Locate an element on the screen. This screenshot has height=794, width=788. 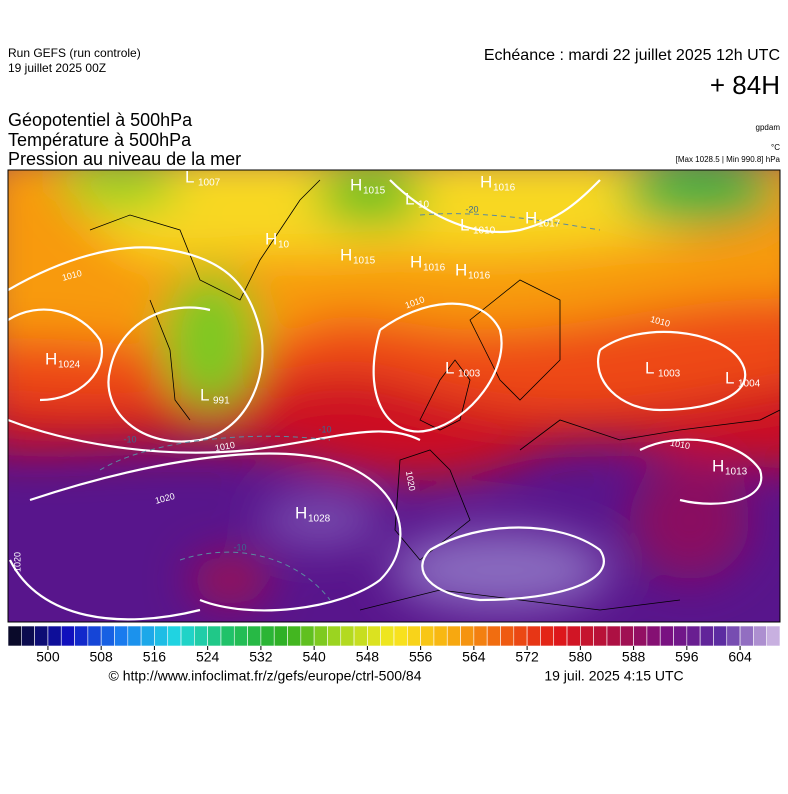
colorbar-label: 564 is located at coordinates (474, 657).